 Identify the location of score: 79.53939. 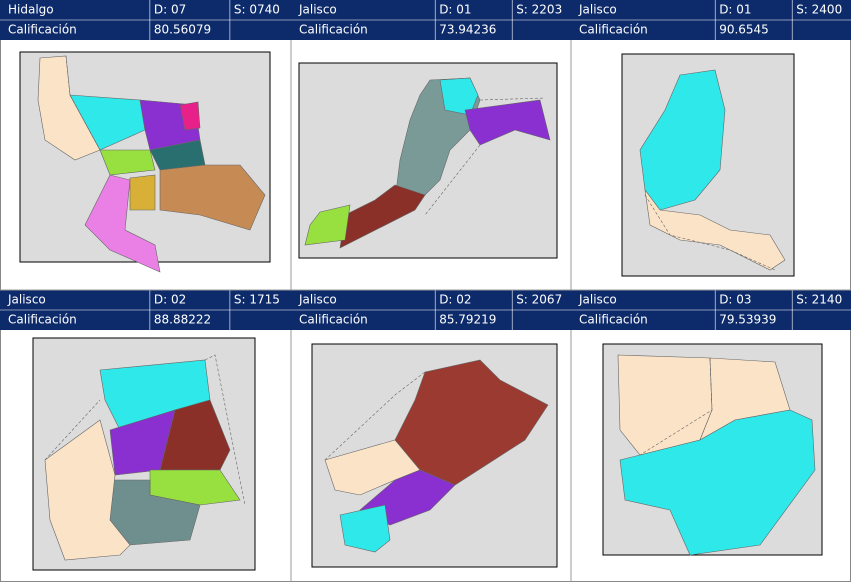
(747, 320).